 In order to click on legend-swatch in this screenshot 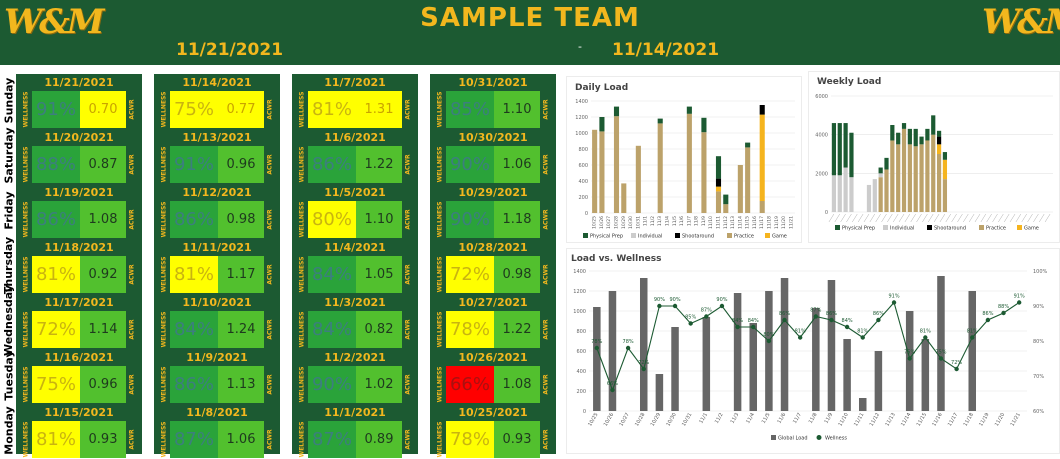, I will do `click(585, 235)`.